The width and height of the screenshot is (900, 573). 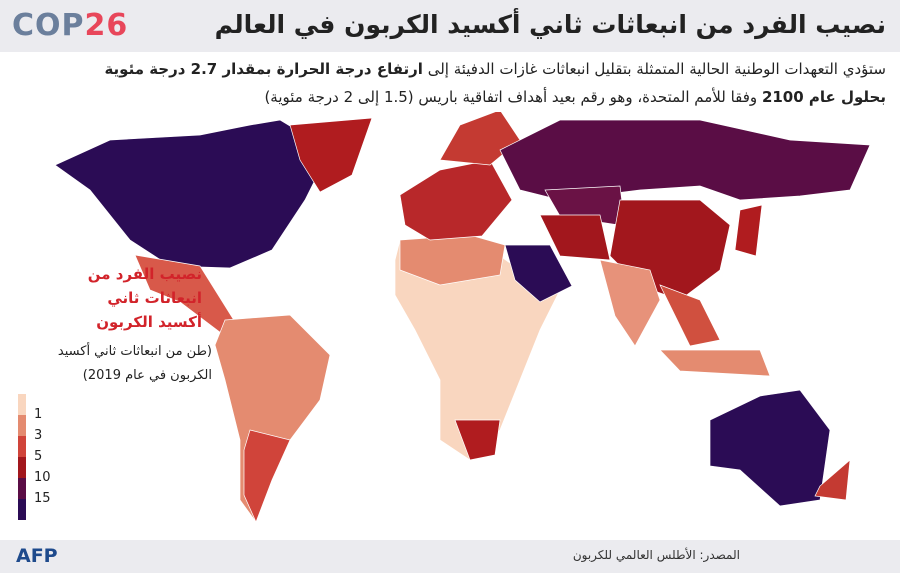 What do you see at coordinates (48, 25) in the screenshot?
I see `logo-cop: COP` at bounding box center [48, 25].